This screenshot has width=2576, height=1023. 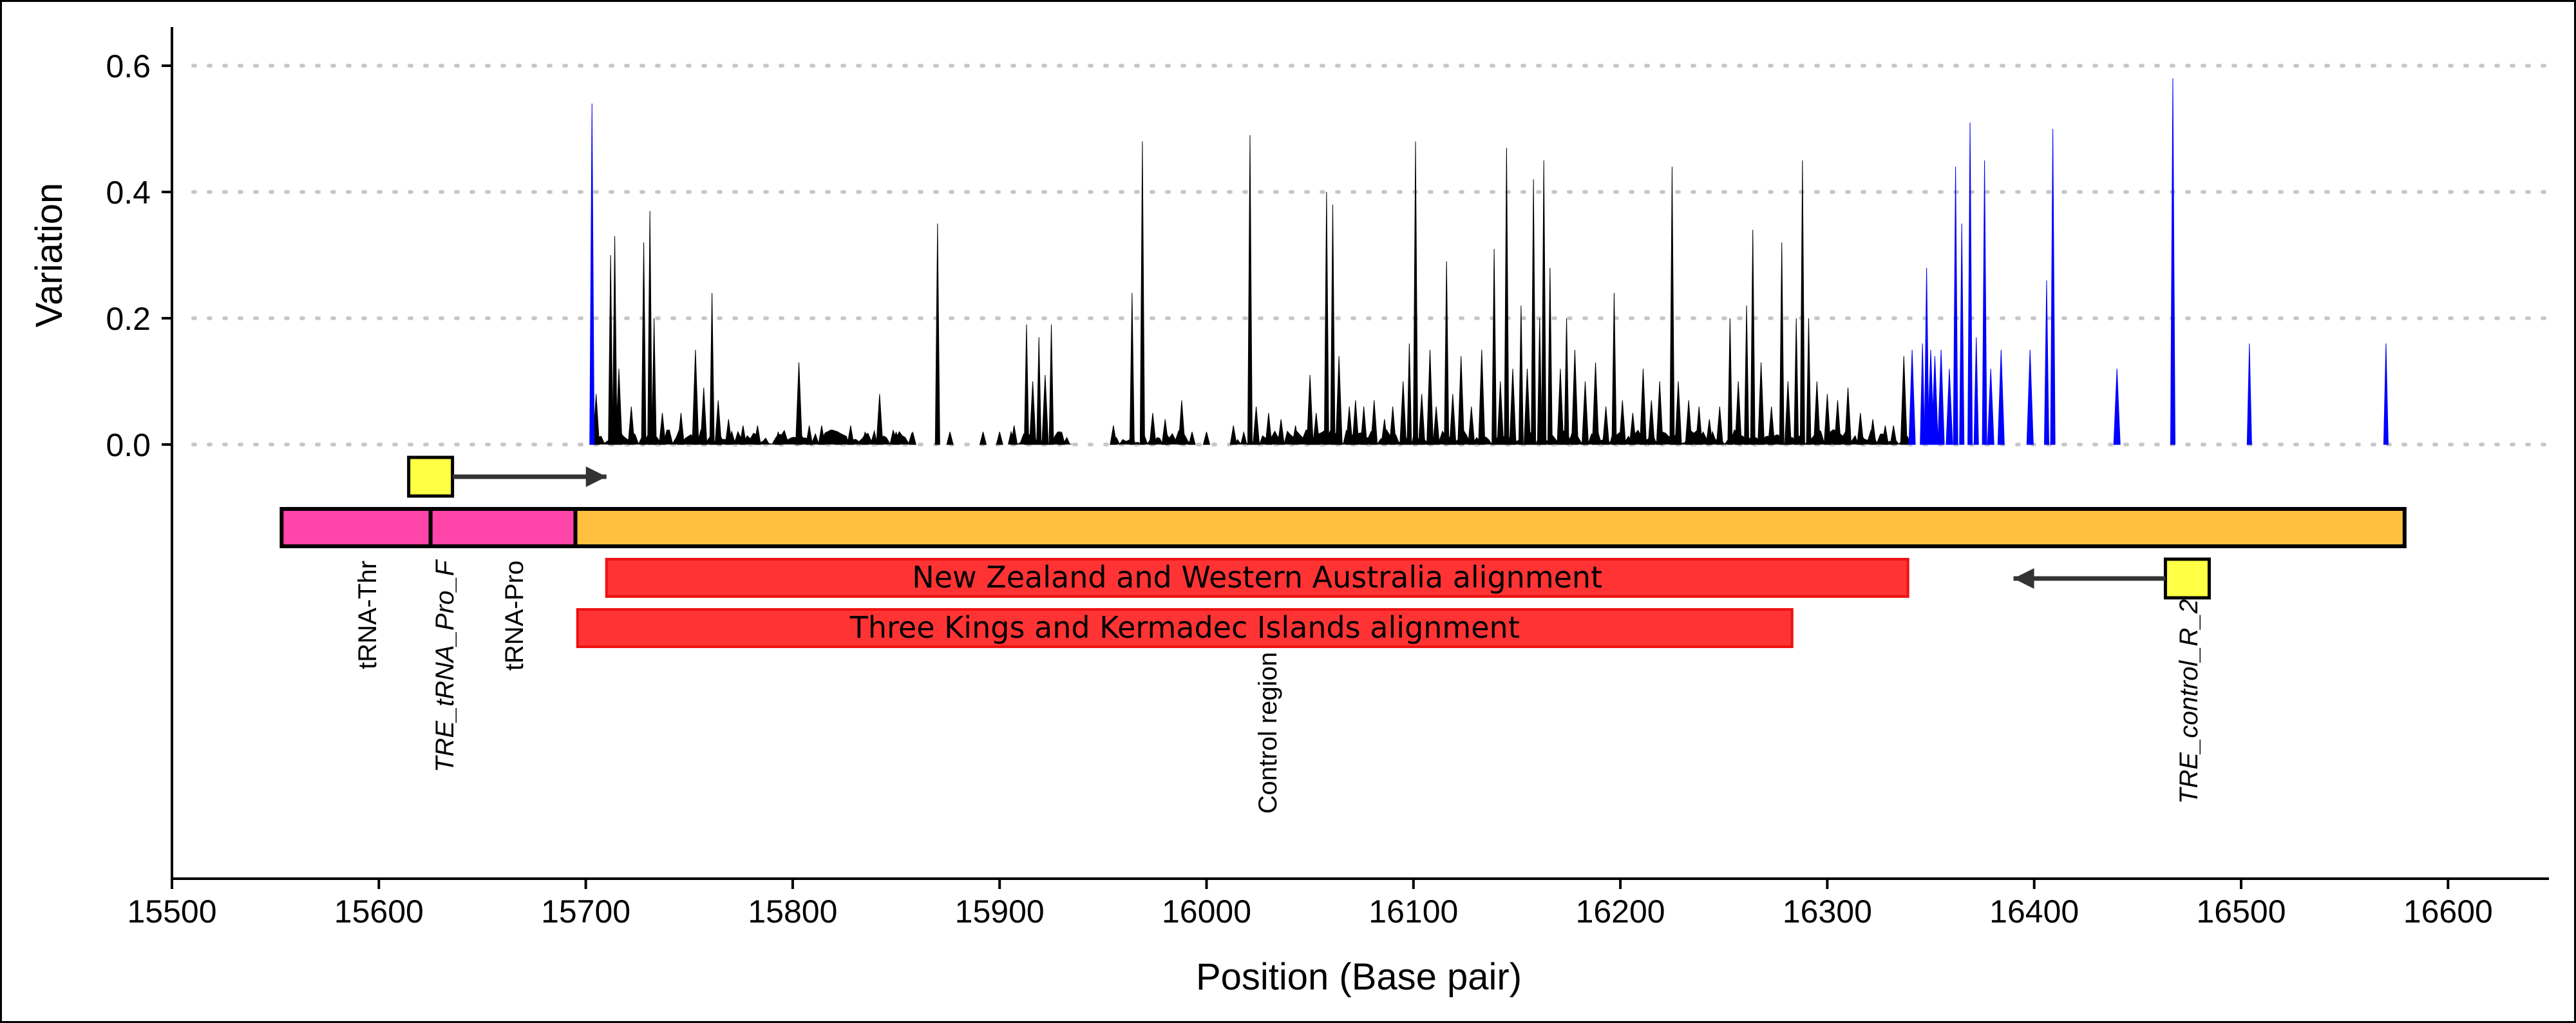 What do you see at coordinates (128, 66) in the screenshot?
I see `y-tick-label: 0.6` at bounding box center [128, 66].